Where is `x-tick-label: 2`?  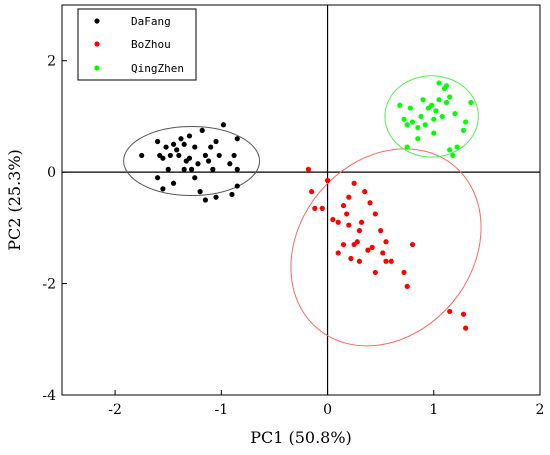 x-tick-label: 2 is located at coordinates (540, 410).